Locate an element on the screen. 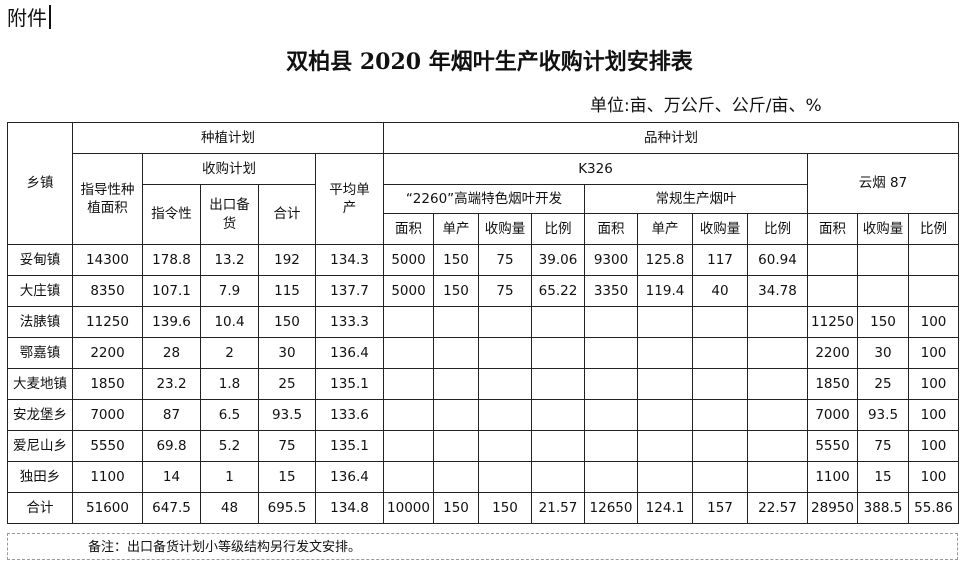 The image size is (979, 570). header-variety-plan: 品种计划 is located at coordinates (671, 138).